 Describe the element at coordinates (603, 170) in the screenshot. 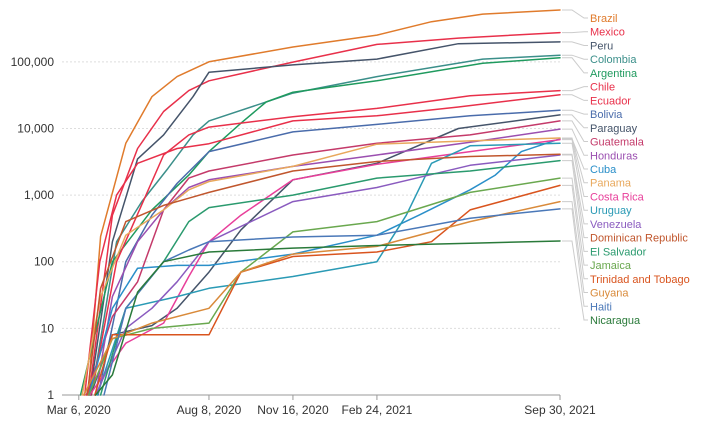

I see `legend-label-cuba: Cuba` at that location.